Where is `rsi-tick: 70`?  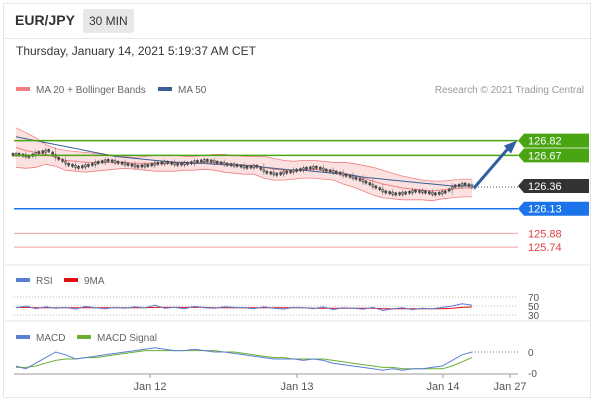
rsi-tick: 70 is located at coordinates (534, 298).